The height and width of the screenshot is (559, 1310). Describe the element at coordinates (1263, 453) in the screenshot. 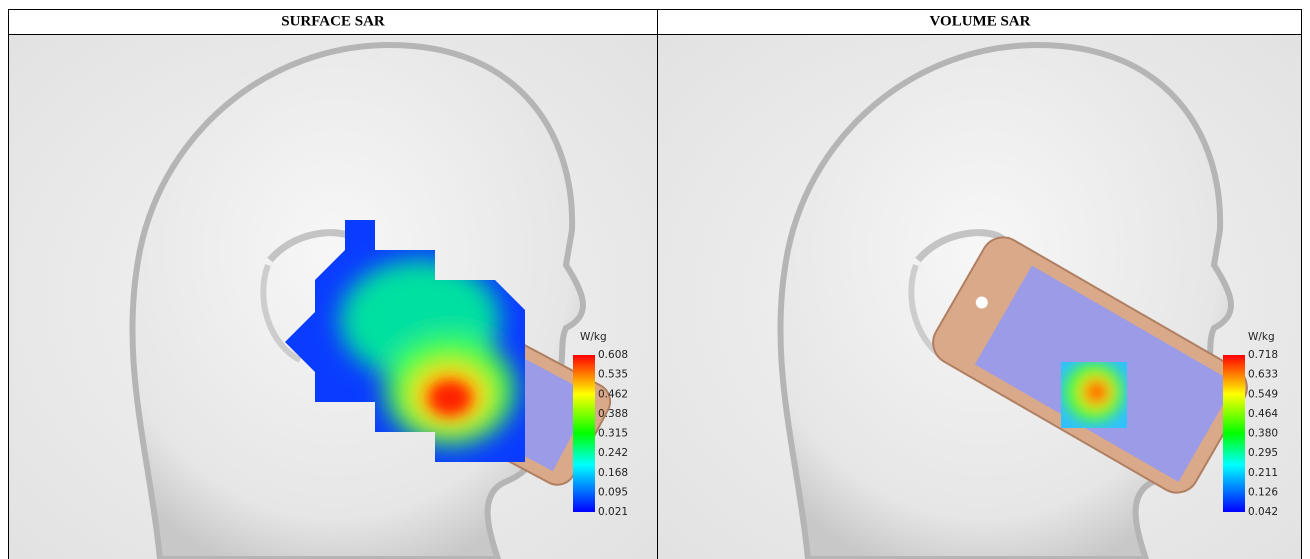

I see `scale-label: 0.295` at that location.